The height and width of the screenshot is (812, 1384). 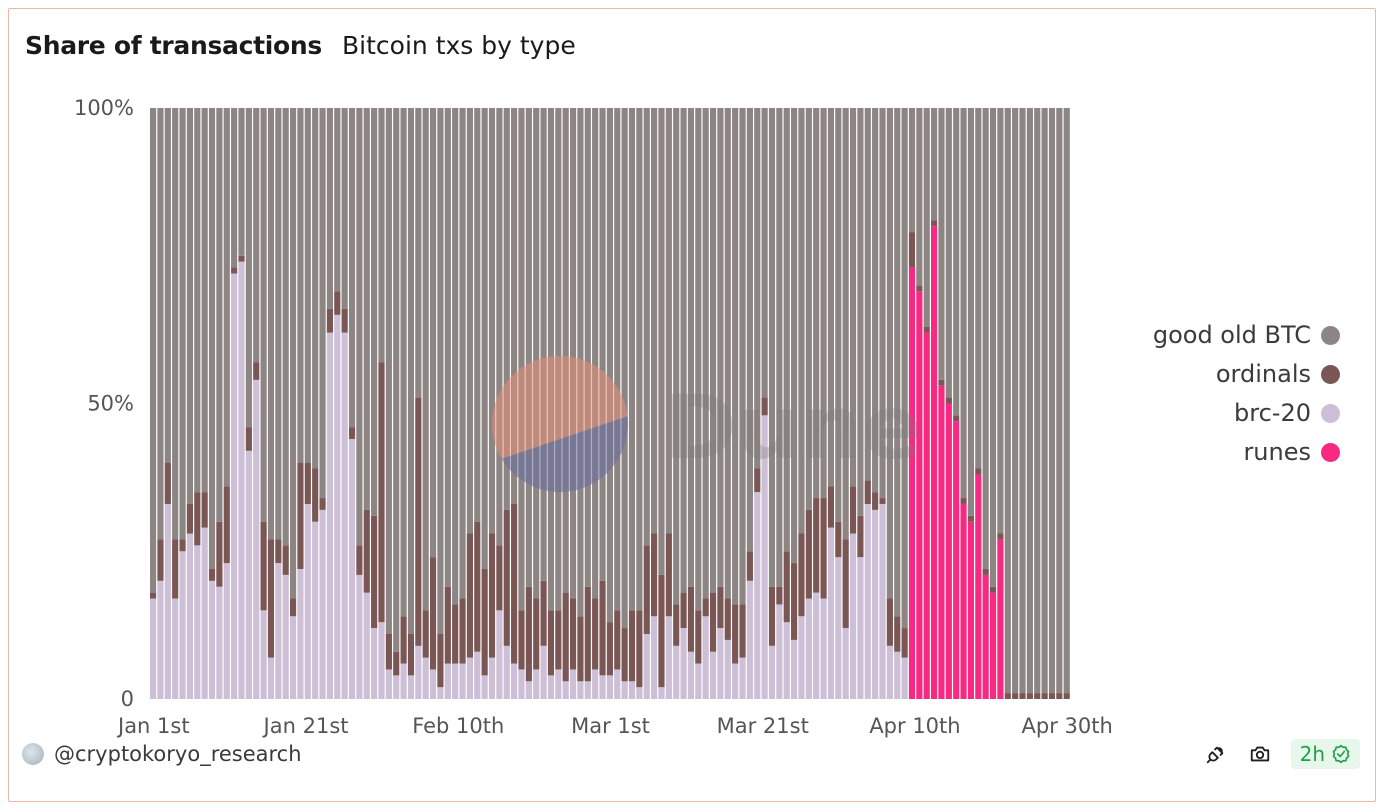 What do you see at coordinates (1246, 335) in the screenshot?
I see `legend-item: good old BTC` at bounding box center [1246, 335].